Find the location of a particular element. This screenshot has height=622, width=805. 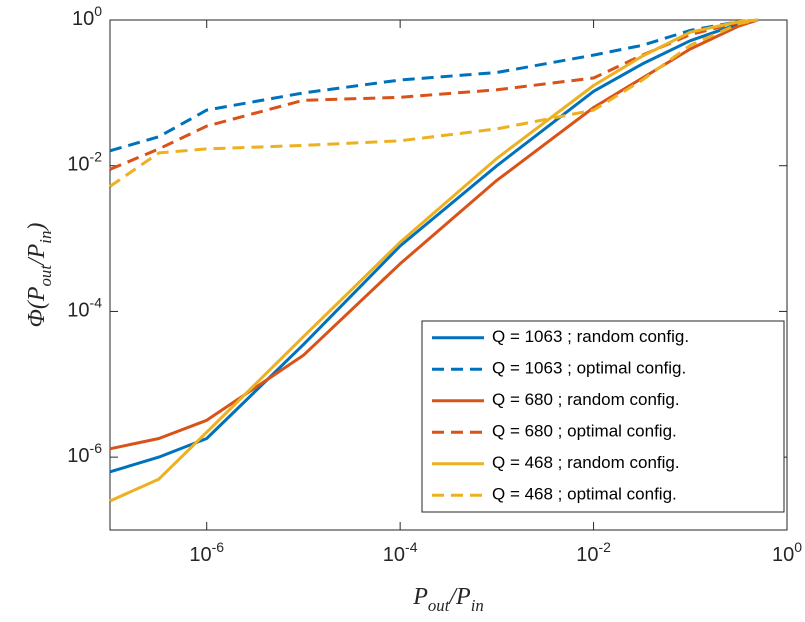

x-tick-label: 10⁻² is located at coordinates (593, 553).